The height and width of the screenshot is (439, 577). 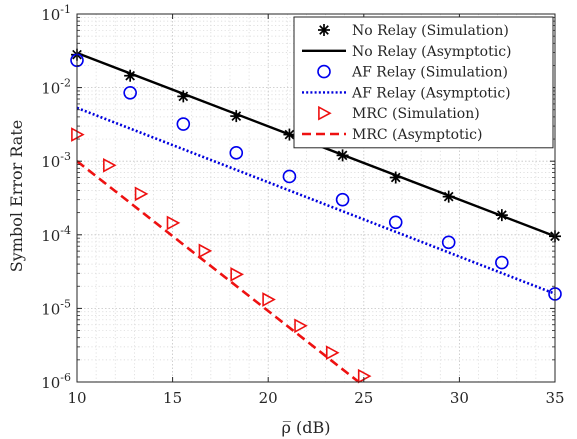 What do you see at coordinates (306, 427) in the screenshot?
I see `x-axis-label: ρ̅ (dB)` at bounding box center [306, 427].